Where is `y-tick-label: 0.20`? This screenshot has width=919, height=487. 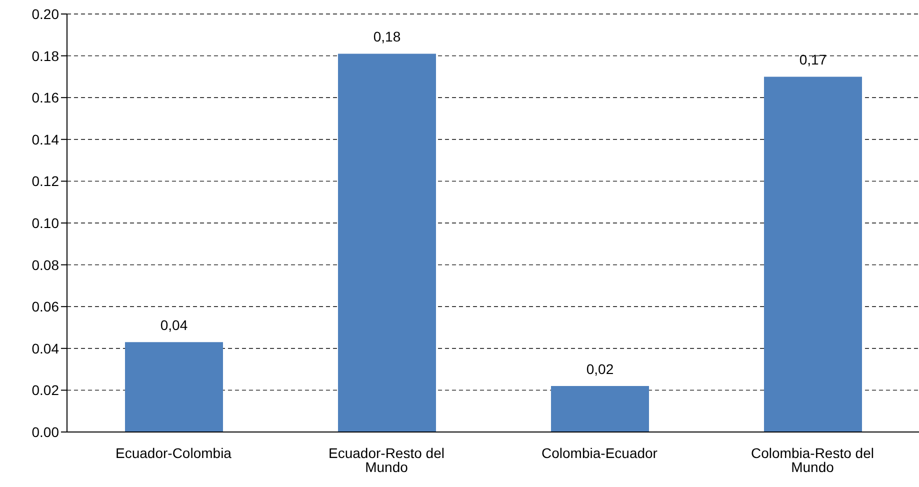 y-tick-label: 0.20 is located at coordinates (46, 14).